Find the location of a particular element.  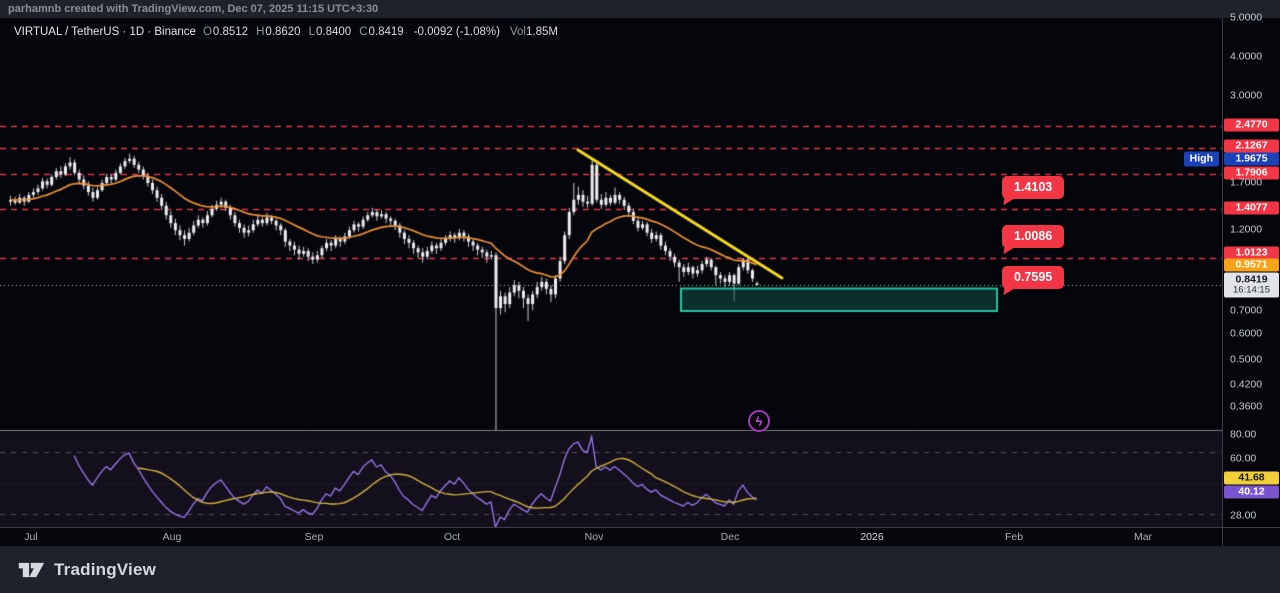

price-level-badge: 1.7906 is located at coordinates (1251, 173).